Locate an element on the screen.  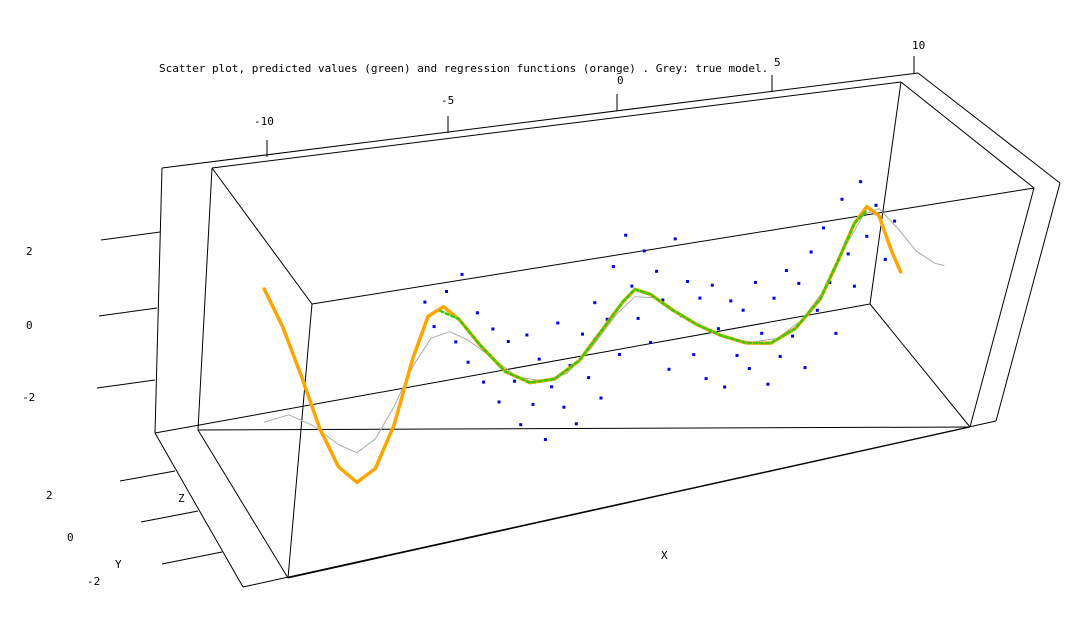
box-slant-left is located at coordinates (262, 236).